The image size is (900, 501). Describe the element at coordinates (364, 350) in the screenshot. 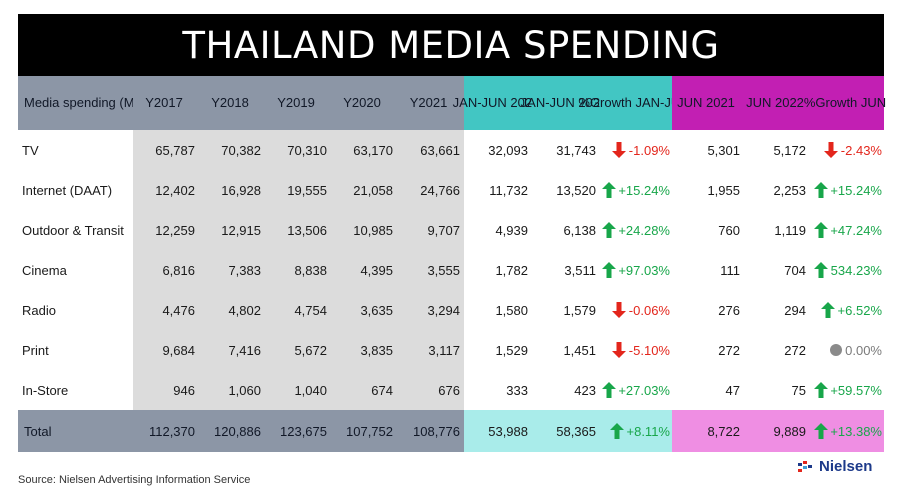

I see `value-y2020: 3,835` at that location.